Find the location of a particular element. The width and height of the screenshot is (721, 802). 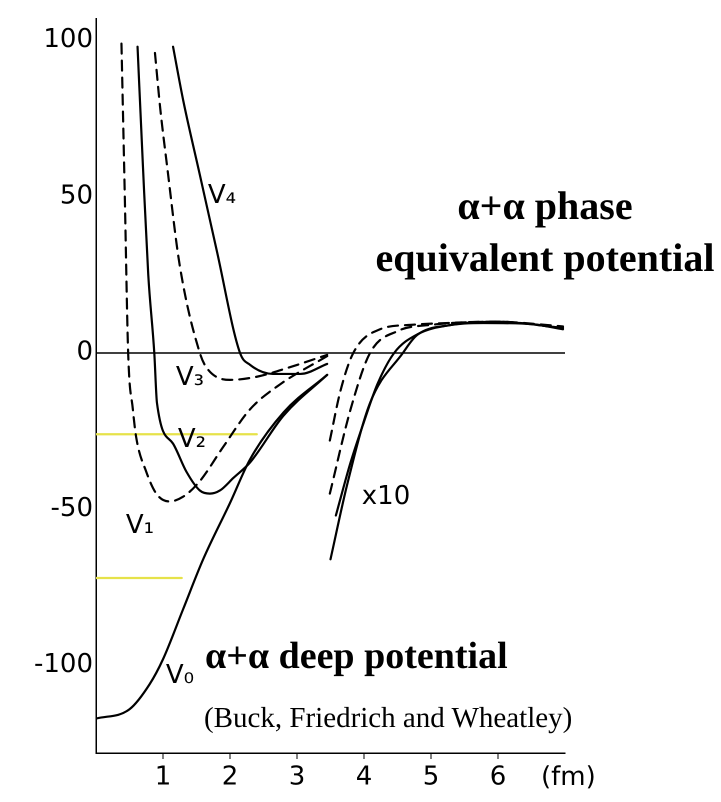

annotation: α+α deep potential is located at coordinates (356, 656).